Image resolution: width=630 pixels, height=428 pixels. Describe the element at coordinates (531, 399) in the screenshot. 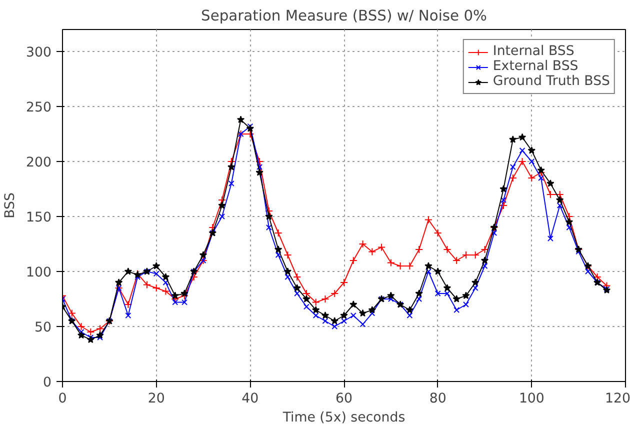

I see `x-tick-label: 100` at that location.